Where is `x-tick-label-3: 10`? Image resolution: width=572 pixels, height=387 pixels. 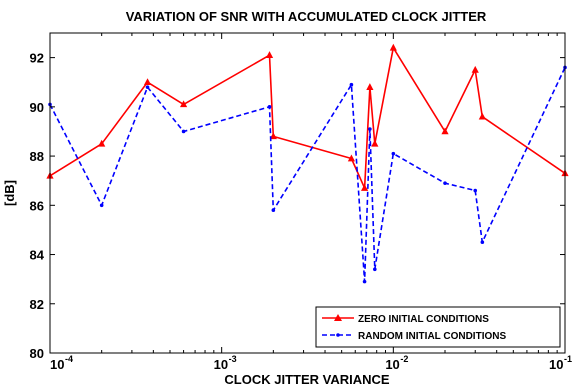 x-tick-label-3: 10 is located at coordinates (556, 364).